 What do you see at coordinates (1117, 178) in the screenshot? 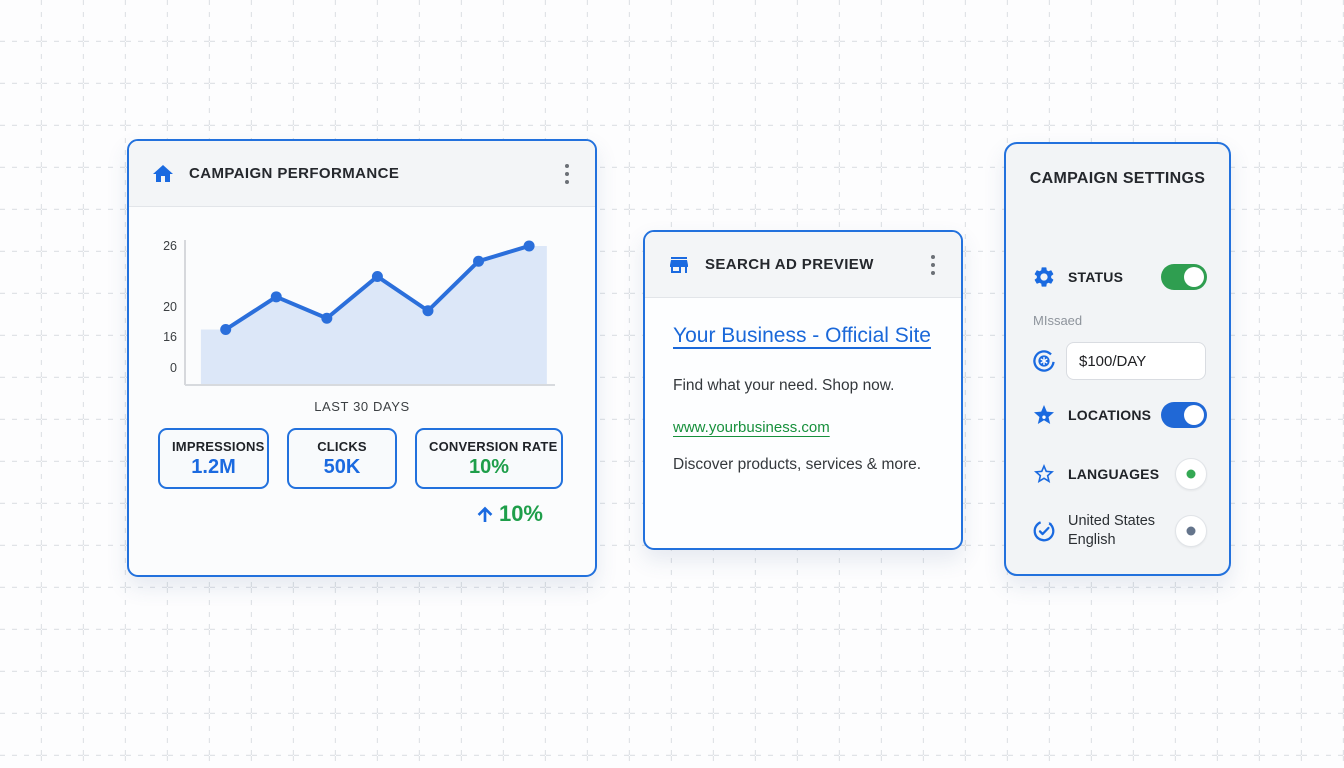
I see `settings-card-title: CAMPAIGN SETTINGS` at bounding box center [1117, 178].